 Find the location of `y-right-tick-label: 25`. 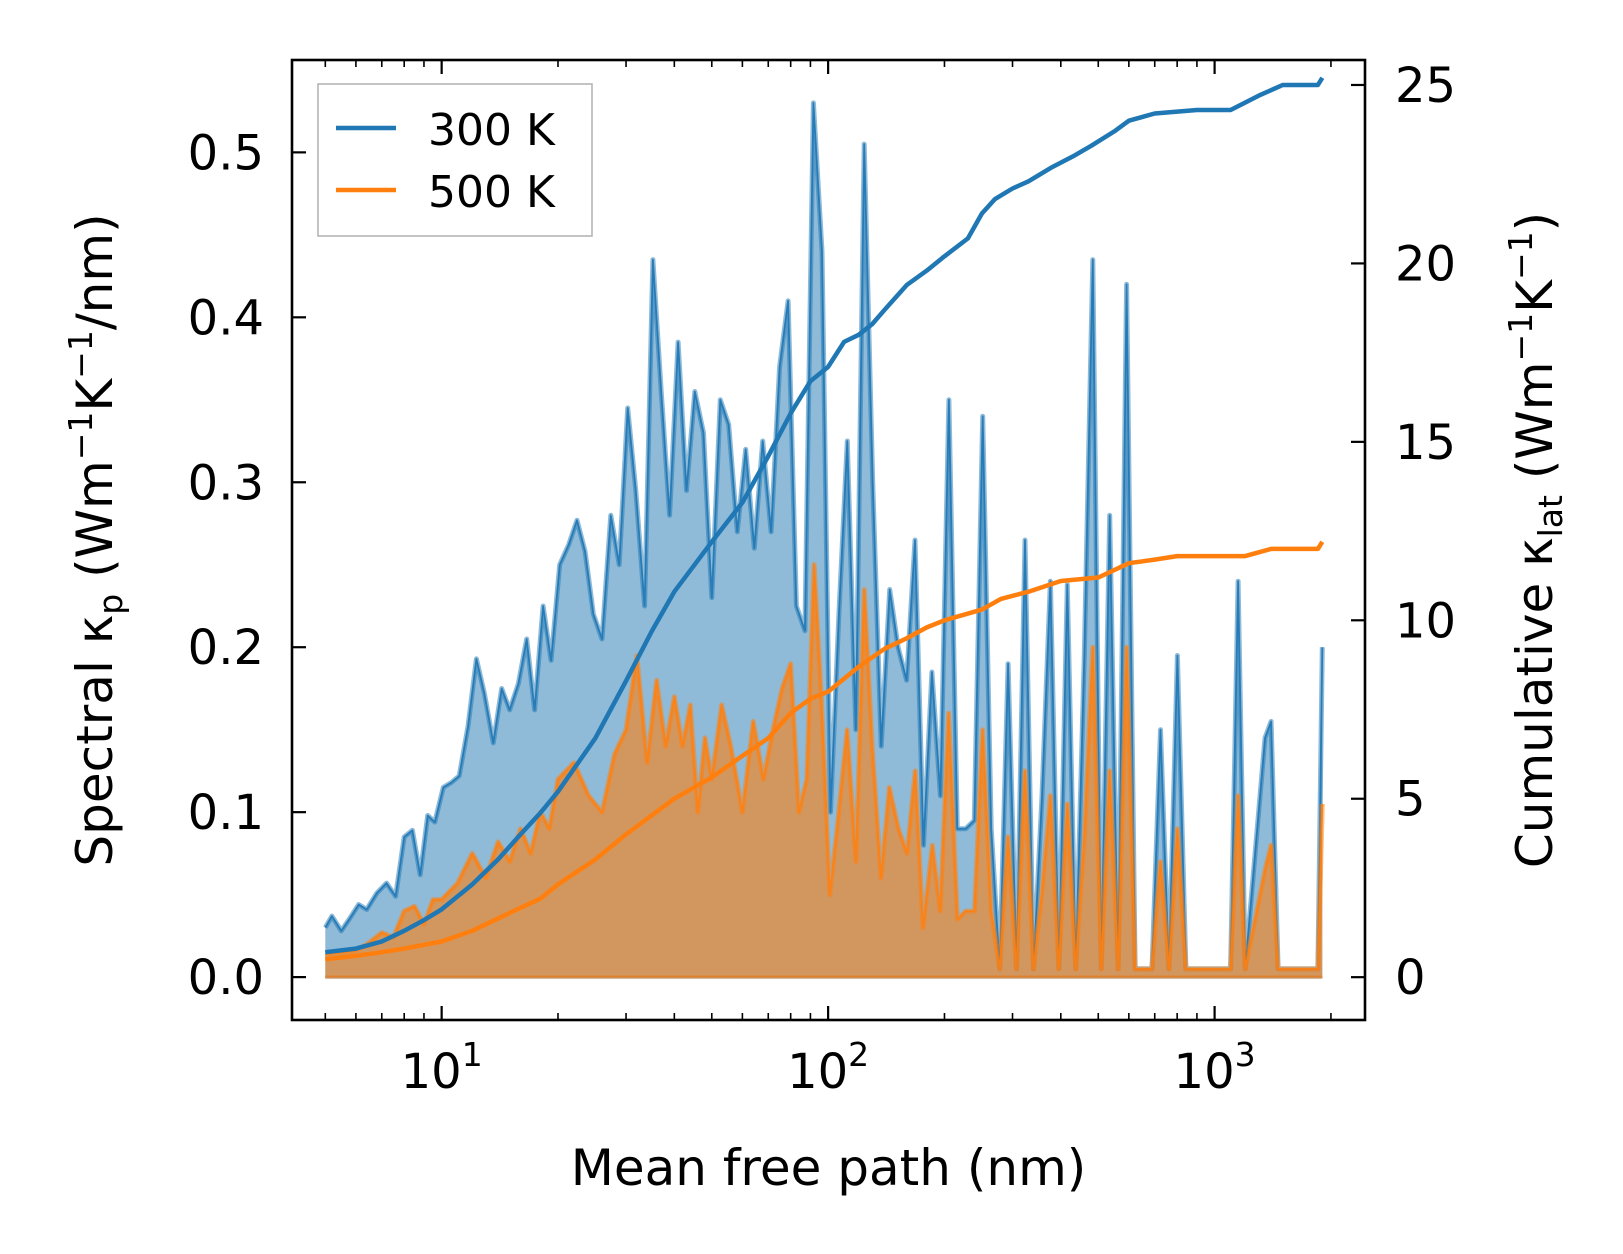

y-right-tick-label: 25 is located at coordinates (1425, 86).